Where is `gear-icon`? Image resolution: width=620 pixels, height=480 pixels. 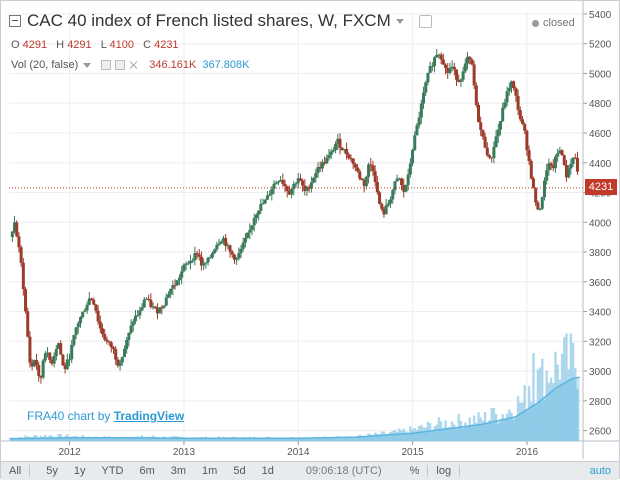
gear-icon is located at coordinates (120, 65).